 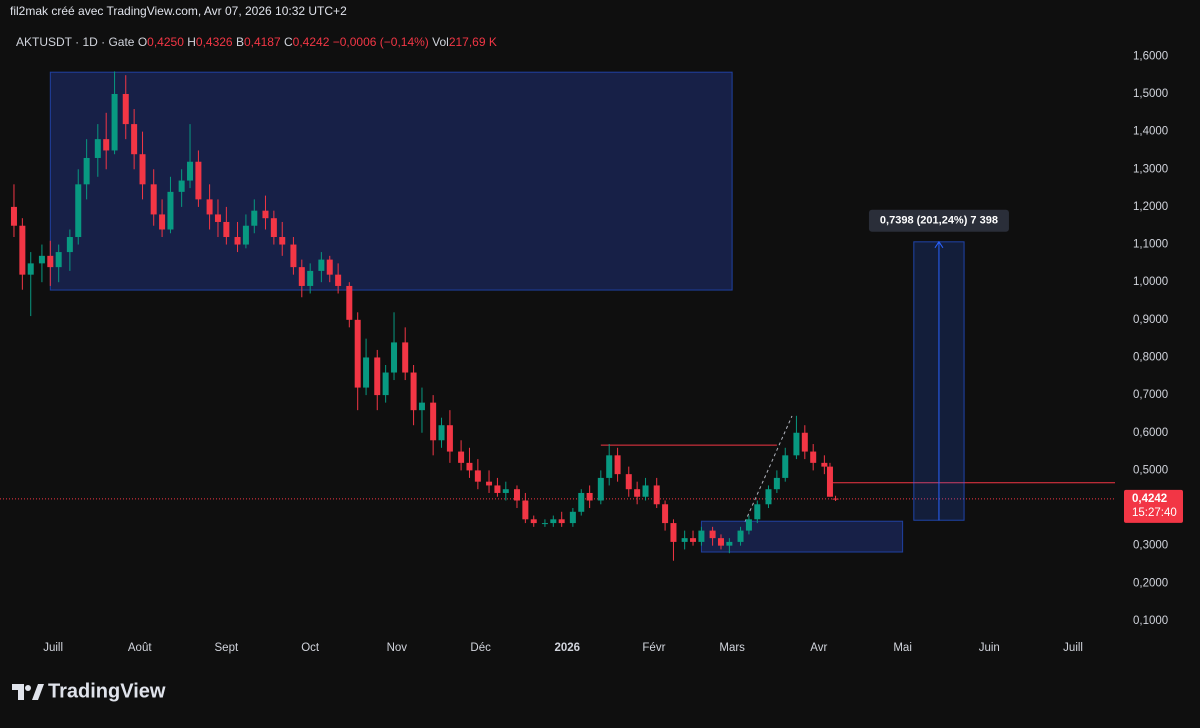 I want to click on legend-value: 0,4242, so click(x=311, y=42).